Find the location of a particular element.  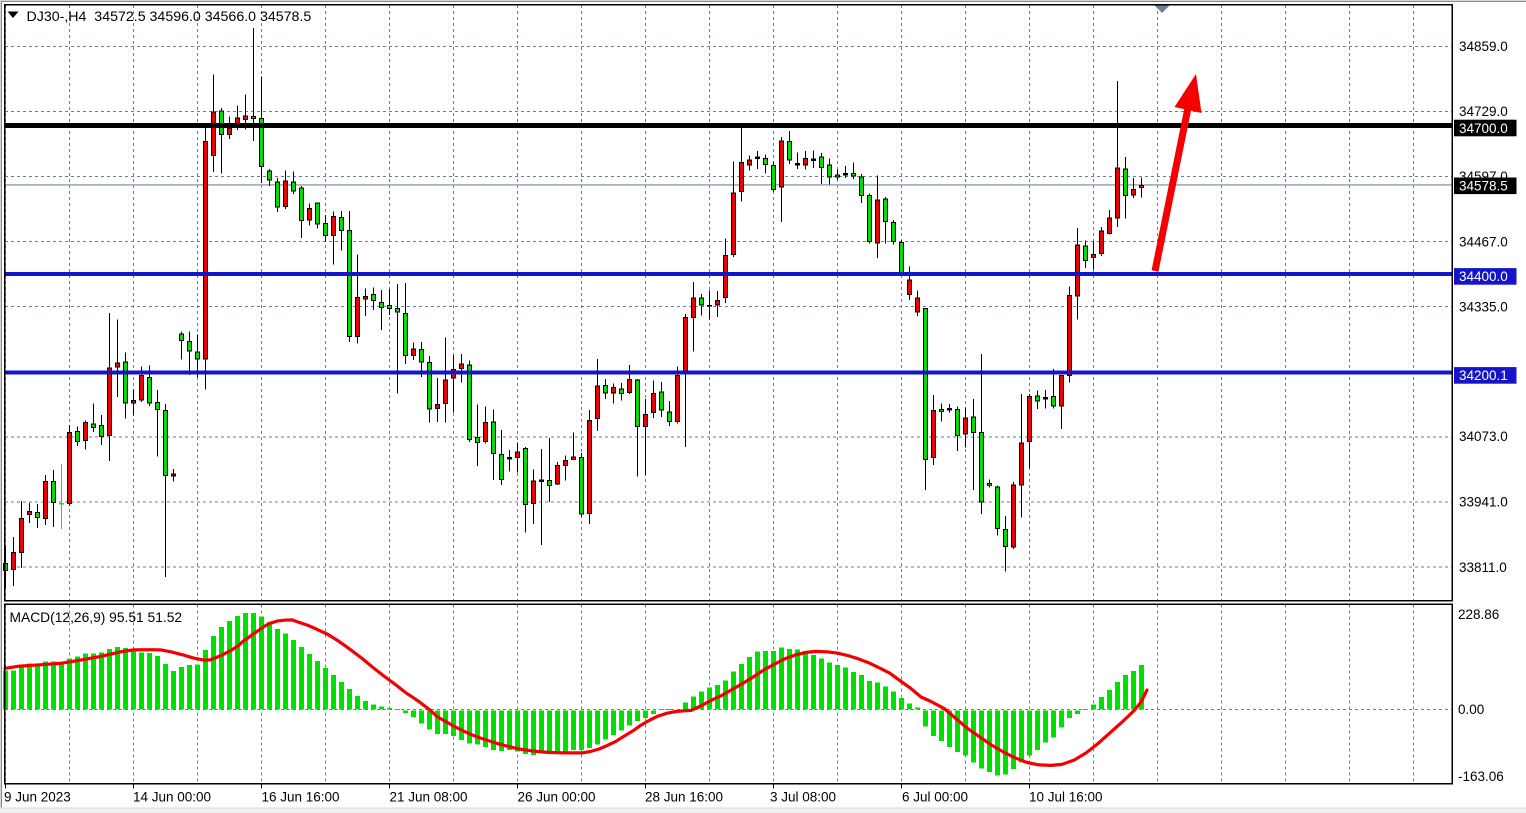

svg-text: 0.00 is located at coordinates (1471, 709).